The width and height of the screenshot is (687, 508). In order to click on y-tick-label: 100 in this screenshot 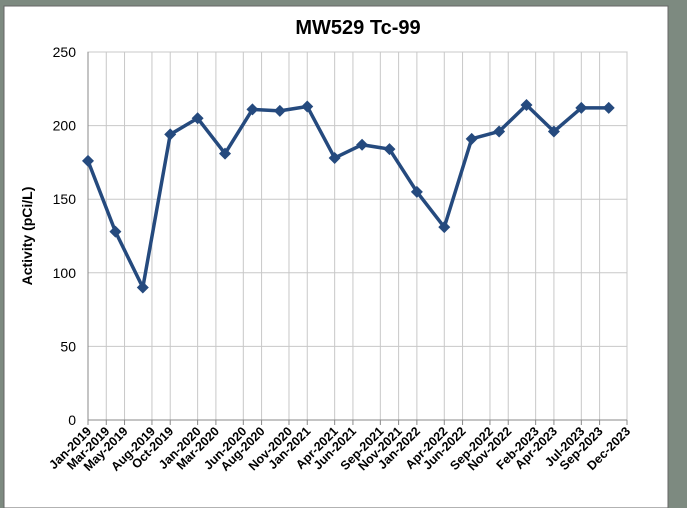, I will do `click(65, 273)`.